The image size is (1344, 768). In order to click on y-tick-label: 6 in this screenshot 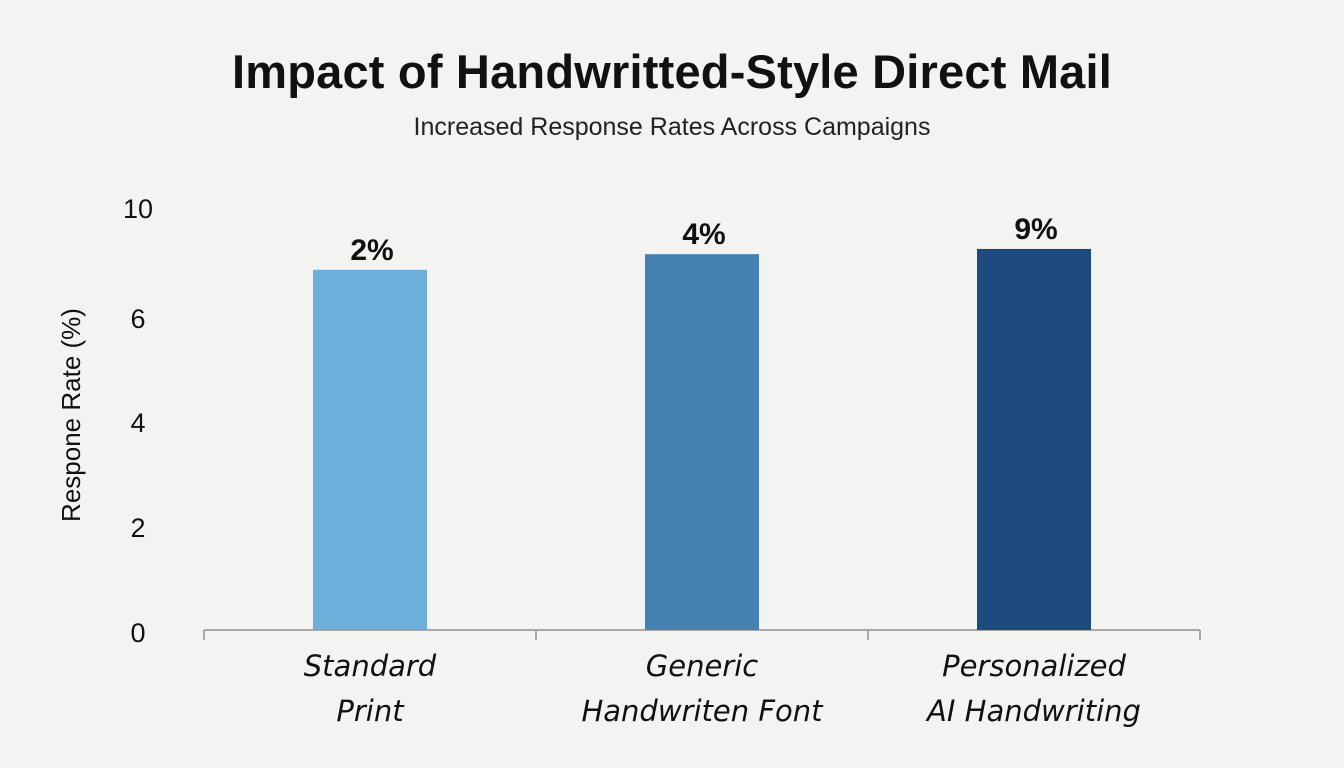, I will do `click(137, 319)`.